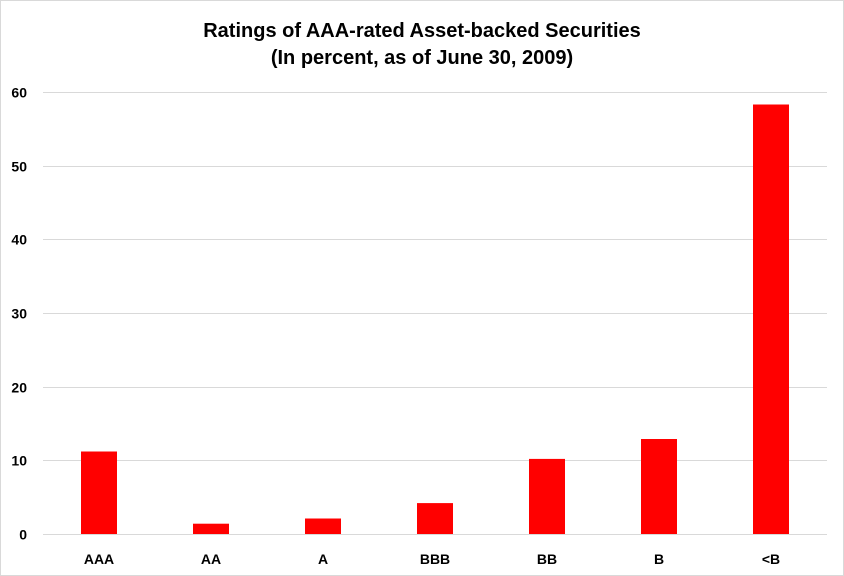 The height and width of the screenshot is (576, 844). Describe the element at coordinates (659, 486) in the screenshot. I see `bar-b` at that location.